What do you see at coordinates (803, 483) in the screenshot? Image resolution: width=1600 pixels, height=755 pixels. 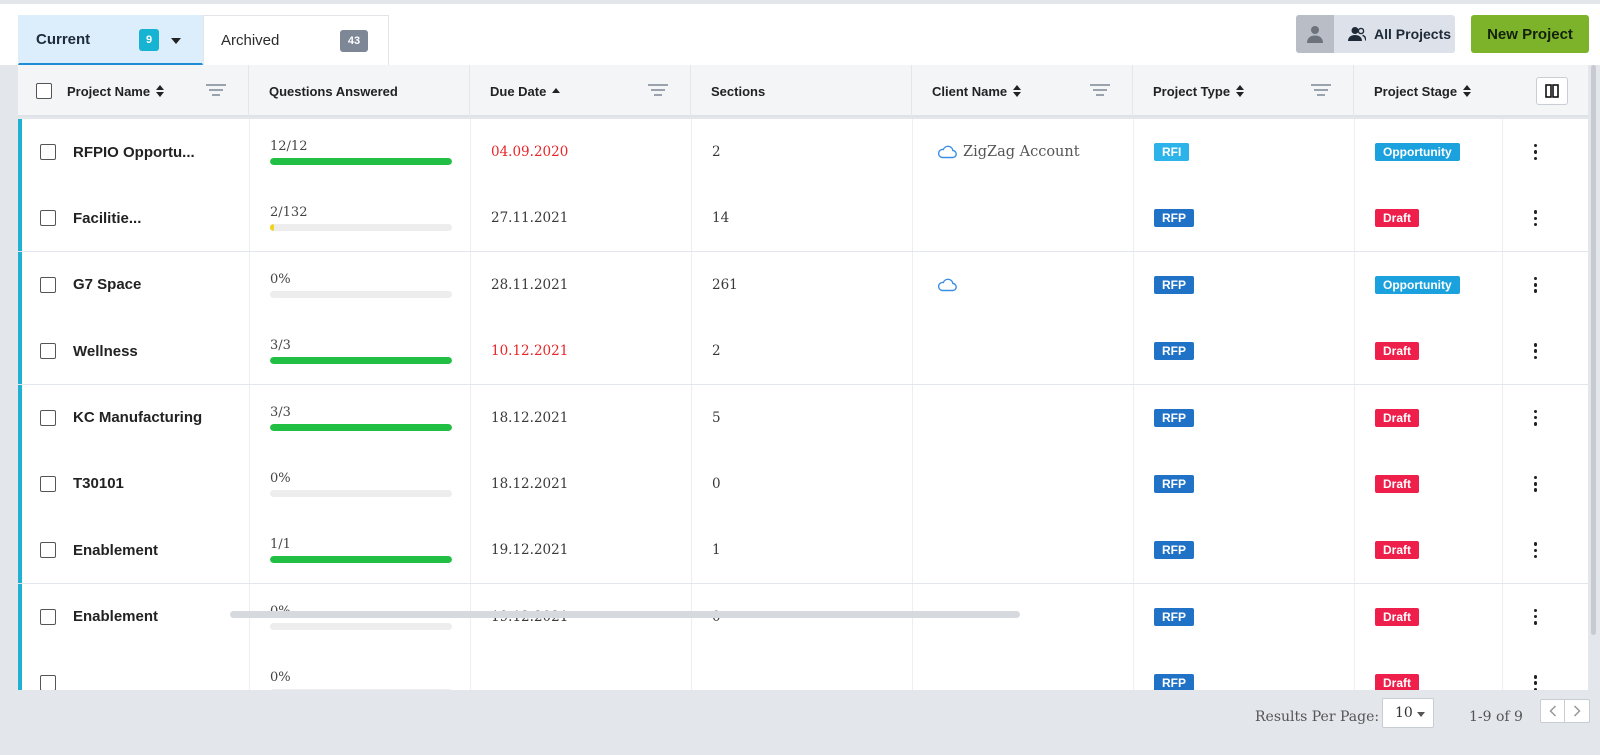 I see `table-row: T30101 0% 18.12.2021 0 RFP Draft` at bounding box center [803, 483].